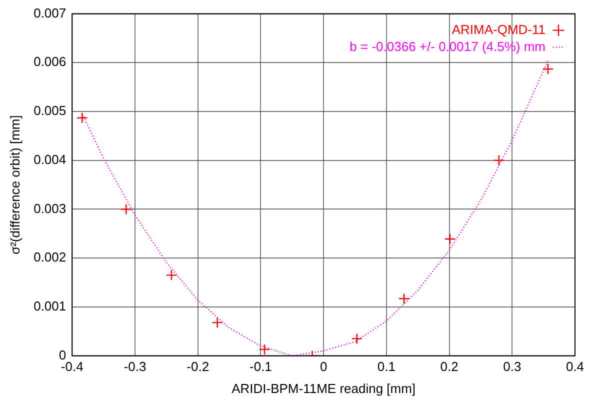 The image size is (591, 405). What do you see at coordinates (512, 366) in the screenshot?
I see `x-tick-label: 0.3` at bounding box center [512, 366].